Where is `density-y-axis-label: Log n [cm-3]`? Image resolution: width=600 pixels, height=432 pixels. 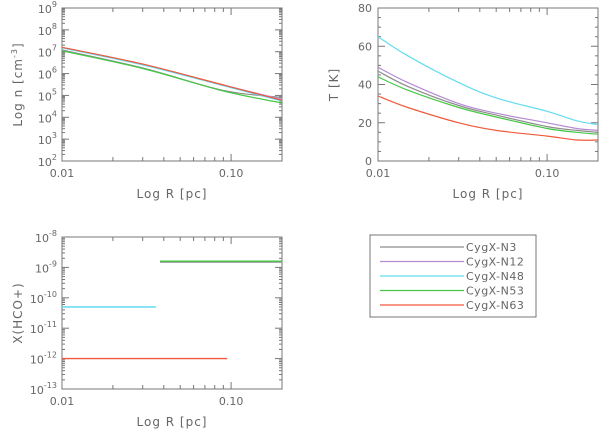
density-y-axis-label: Log n [cm-3] is located at coordinates (17, 84).